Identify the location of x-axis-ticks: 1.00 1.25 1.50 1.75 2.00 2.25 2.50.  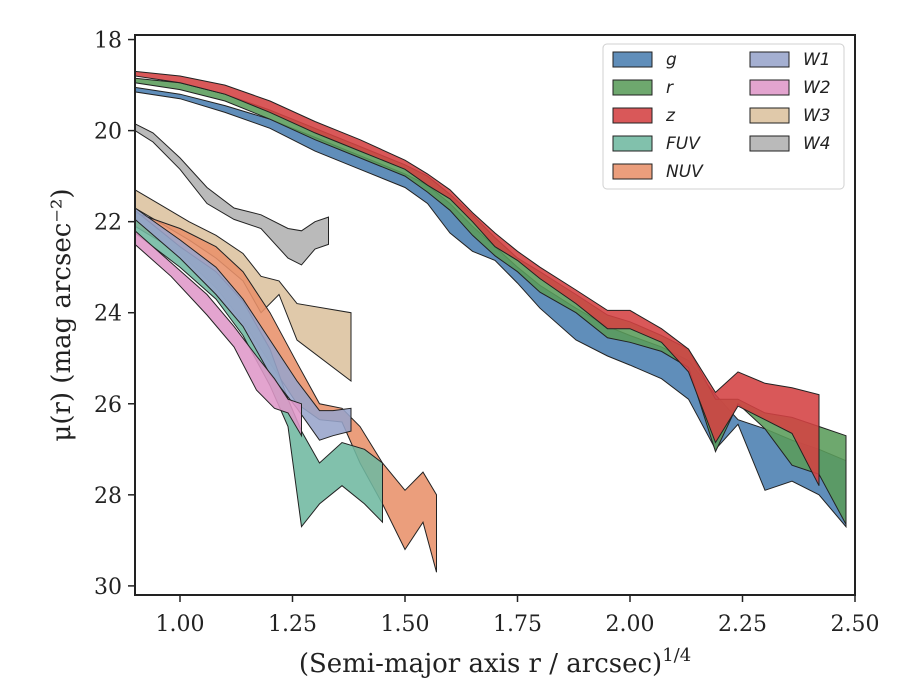
(518, 616).